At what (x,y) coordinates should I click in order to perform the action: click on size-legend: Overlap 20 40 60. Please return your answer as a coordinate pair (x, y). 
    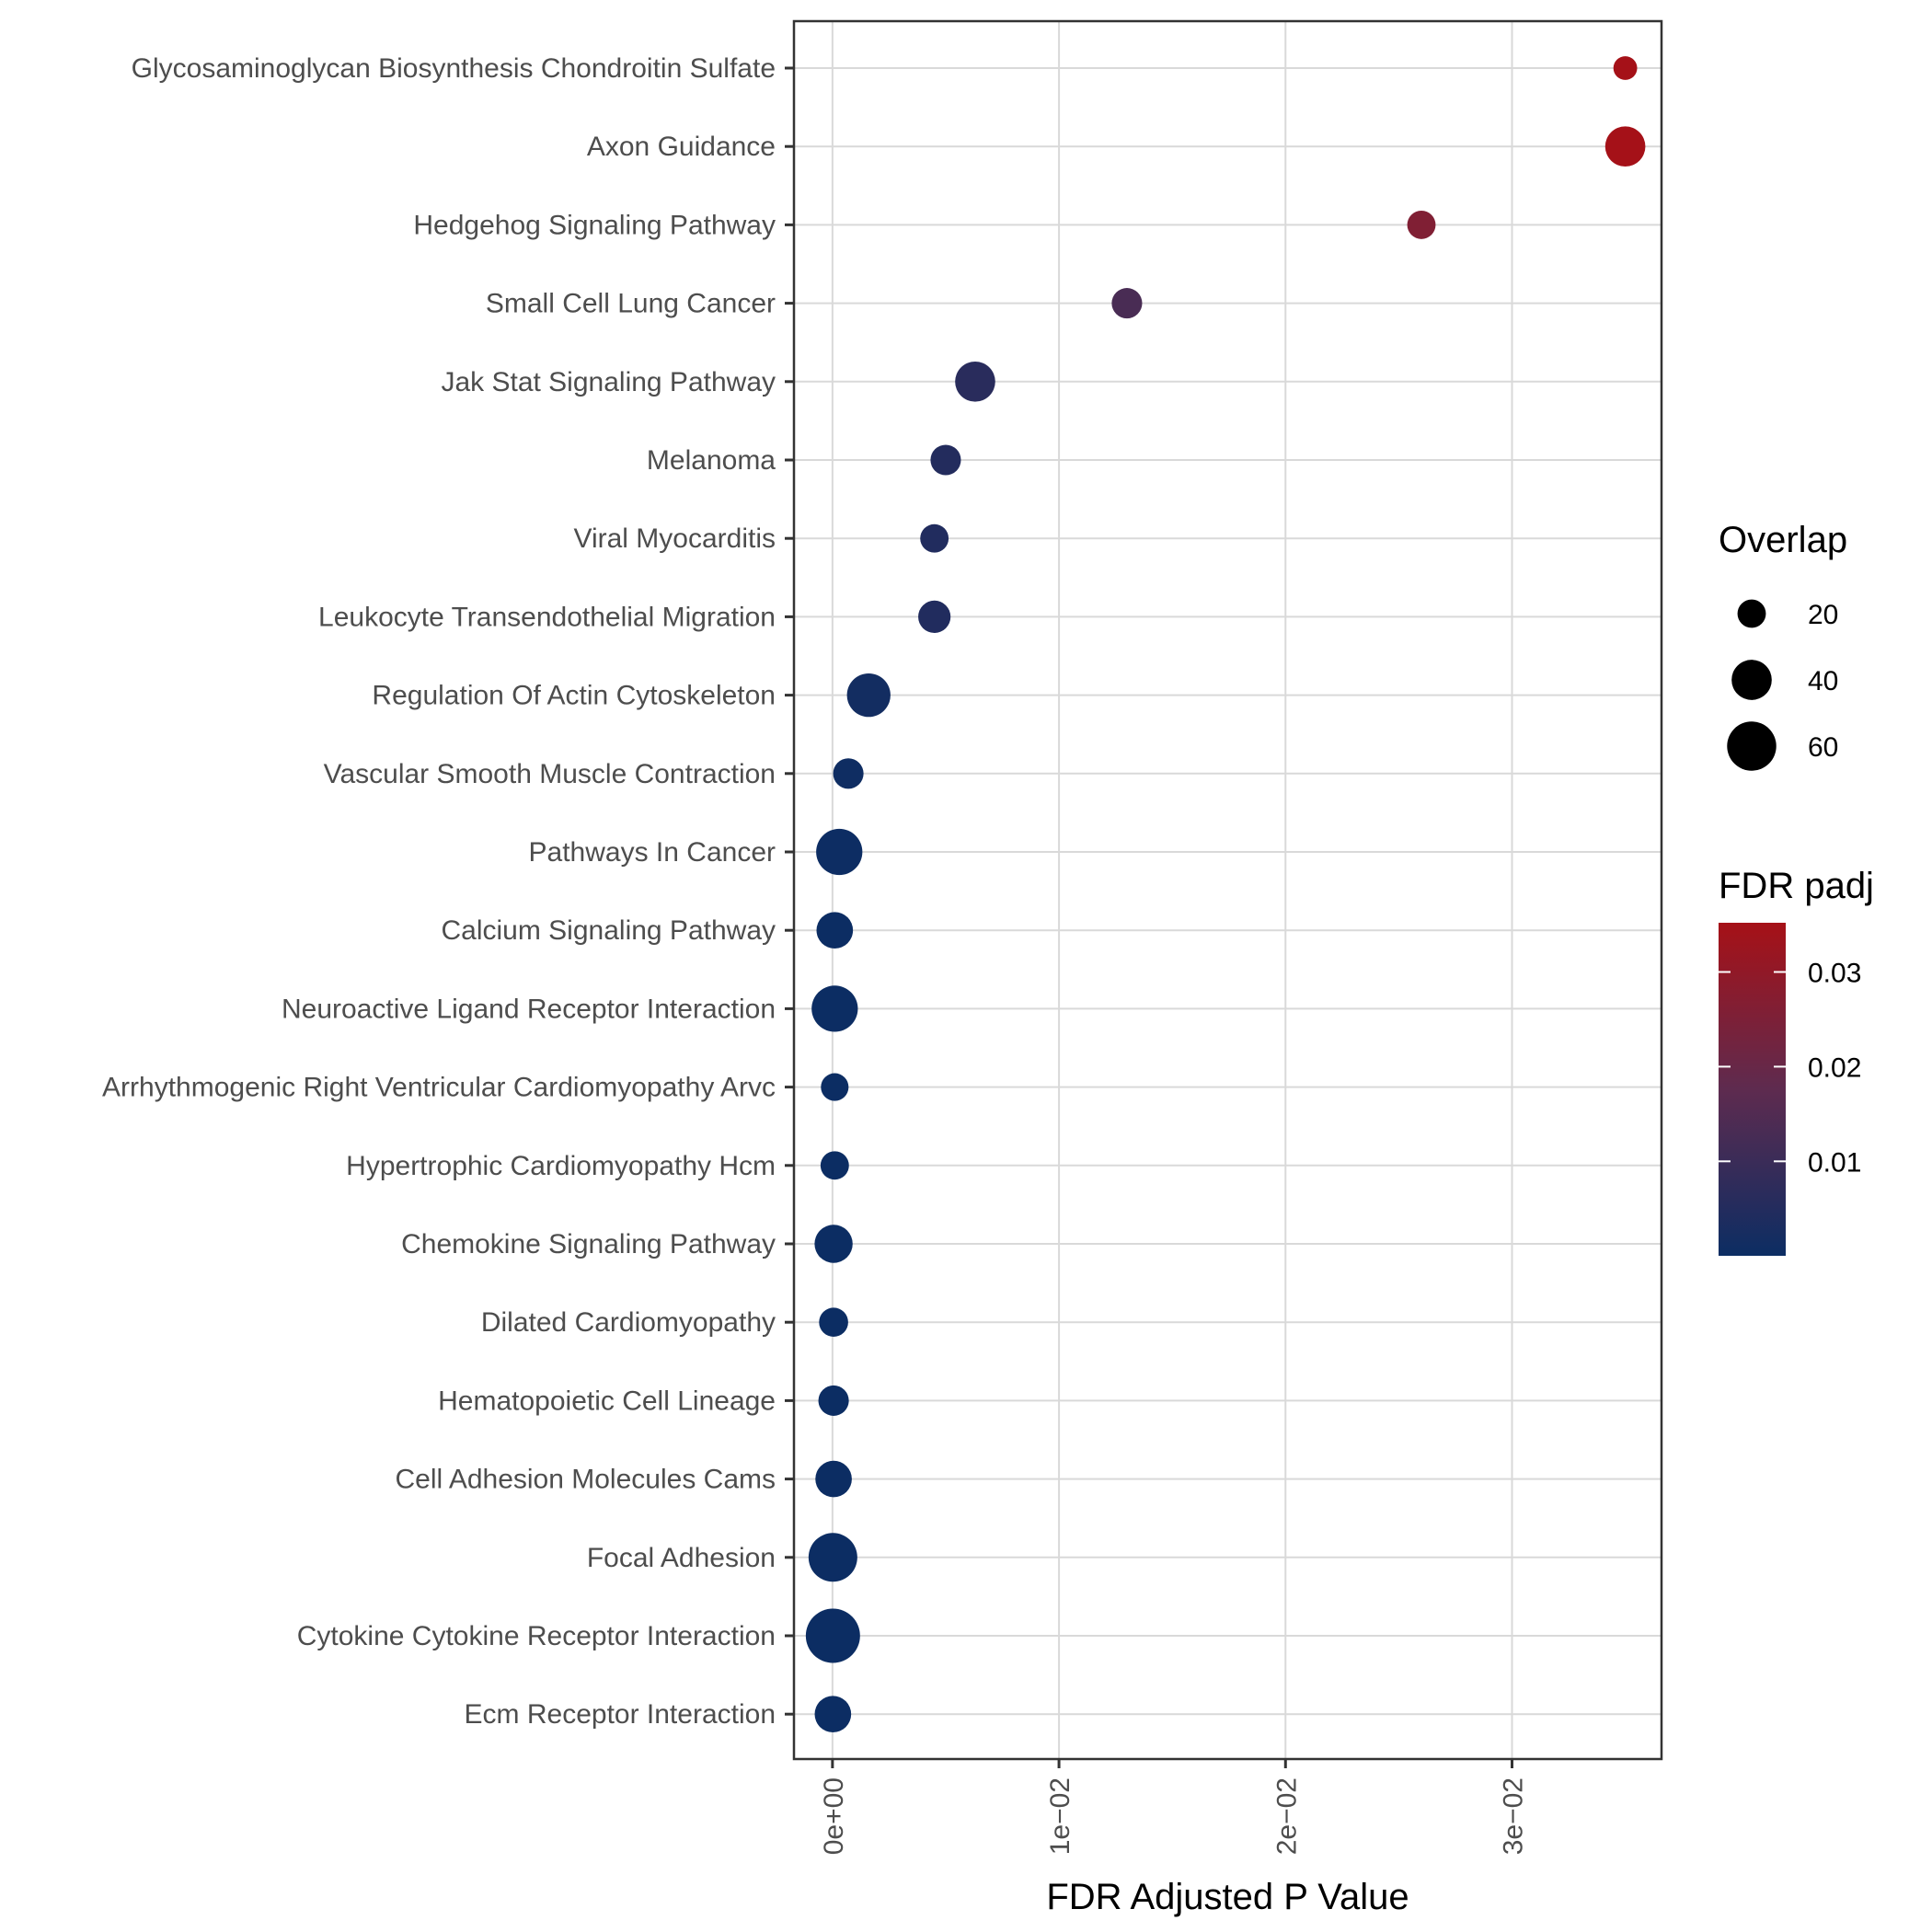
    Looking at the image, I should click on (1783, 645).